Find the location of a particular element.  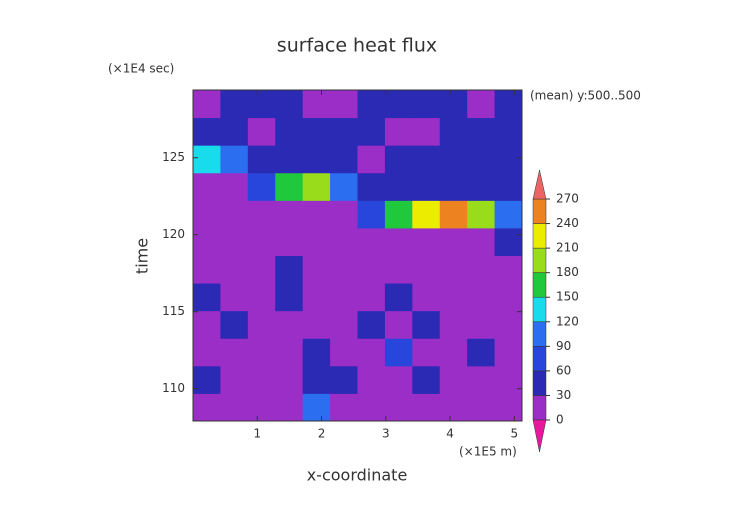

x-tick-label: 2 is located at coordinates (322, 434).